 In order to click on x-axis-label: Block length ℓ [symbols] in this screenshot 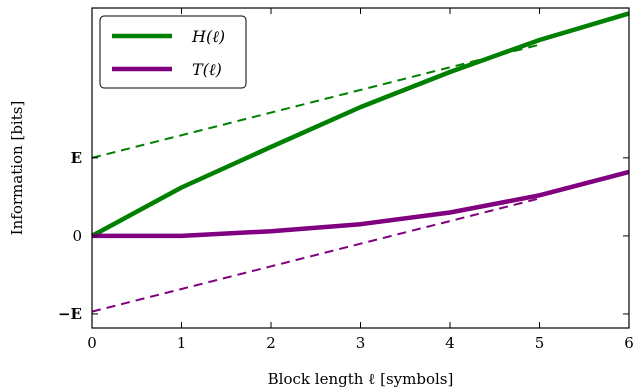, I will do `click(361, 379)`.